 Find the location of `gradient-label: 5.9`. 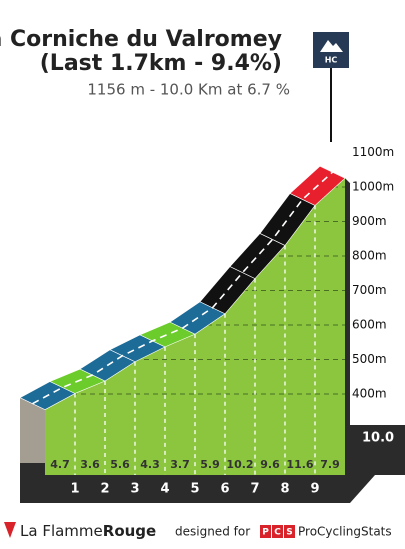

gradient-label: 5.9 is located at coordinates (210, 464).